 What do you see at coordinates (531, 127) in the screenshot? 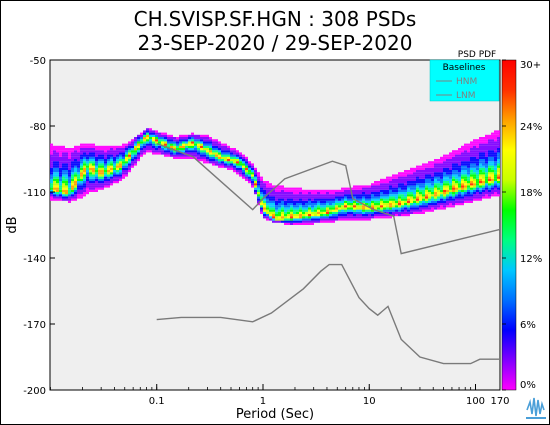
I see `colorbar-tick-label: 24%` at bounding box center [531, 127].